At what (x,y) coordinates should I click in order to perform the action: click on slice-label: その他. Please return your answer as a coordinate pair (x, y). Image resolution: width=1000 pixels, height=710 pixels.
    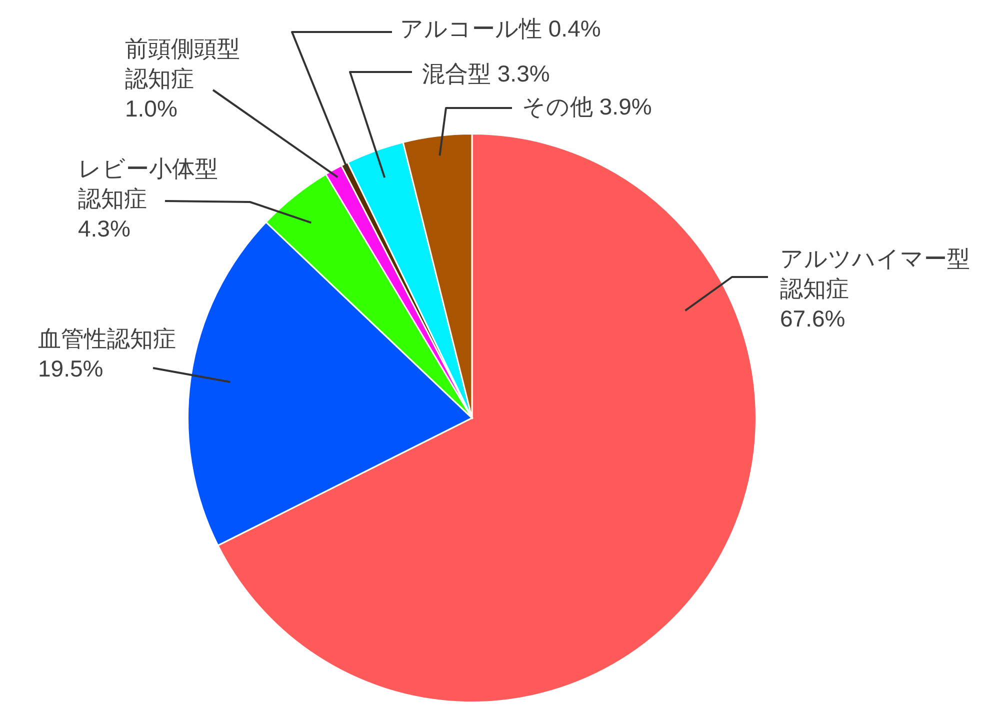
    Looking at the image, I should click on (557, 106).